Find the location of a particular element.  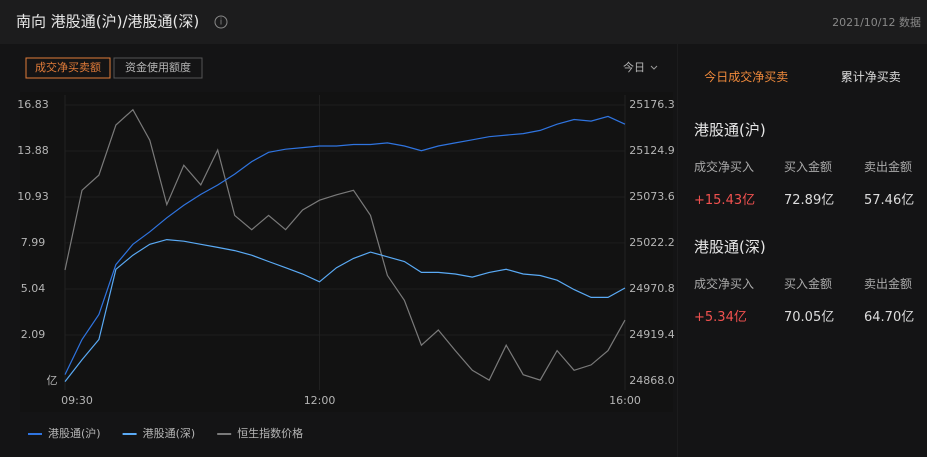

section-title: 港股通(深) is located at coordinates (730, 247).